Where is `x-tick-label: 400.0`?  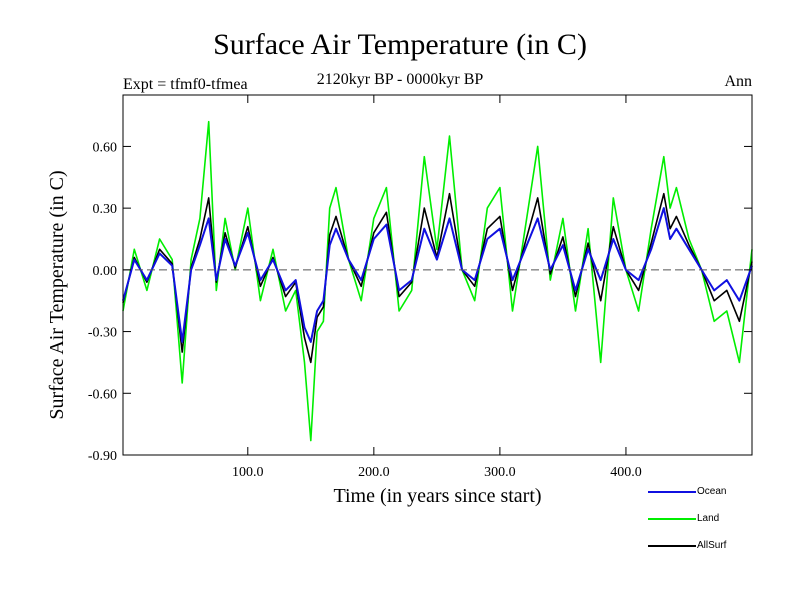 x-tick-label: 400.0 is located at coordinates (626, 472).